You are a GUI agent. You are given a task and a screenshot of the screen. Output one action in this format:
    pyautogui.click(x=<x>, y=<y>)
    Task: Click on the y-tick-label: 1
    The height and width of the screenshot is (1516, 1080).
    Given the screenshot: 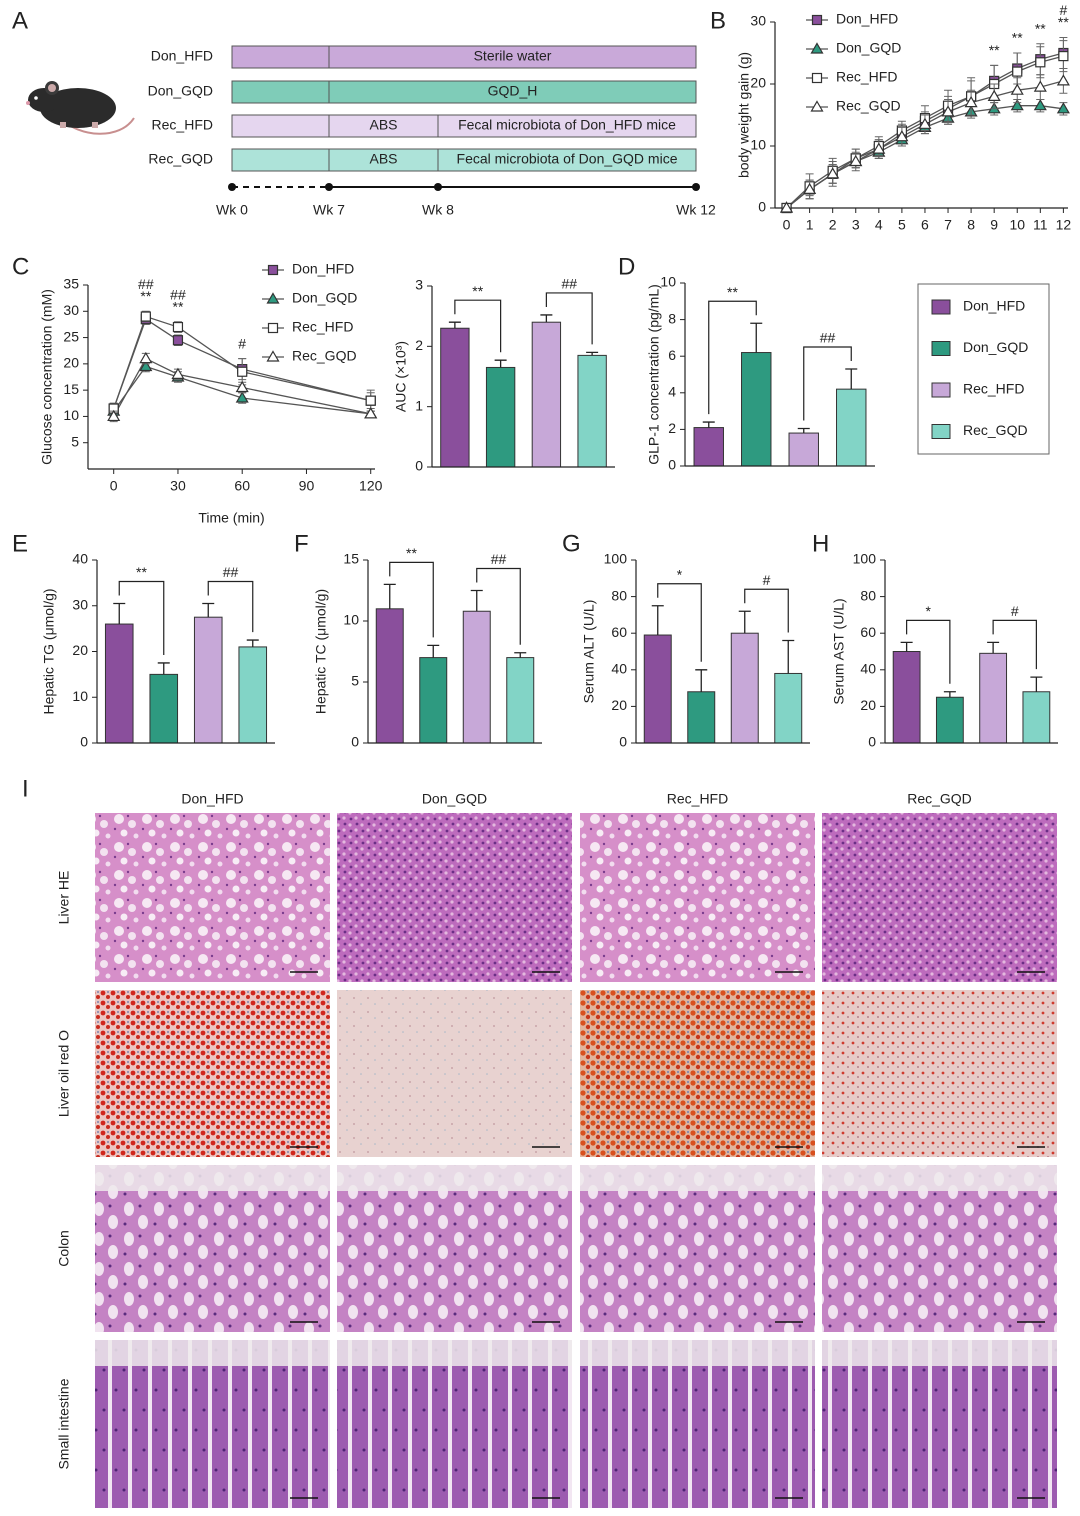 What is the action you would take?
    pyautogui.click(x=419, y=405)
    